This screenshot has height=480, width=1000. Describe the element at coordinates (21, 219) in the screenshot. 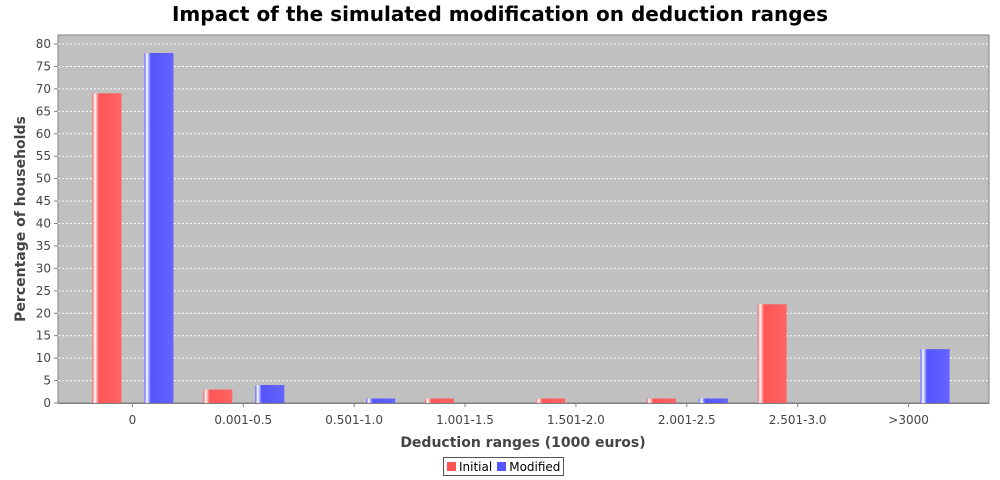

I see `y-axis-label: Percentage of households` at that location.